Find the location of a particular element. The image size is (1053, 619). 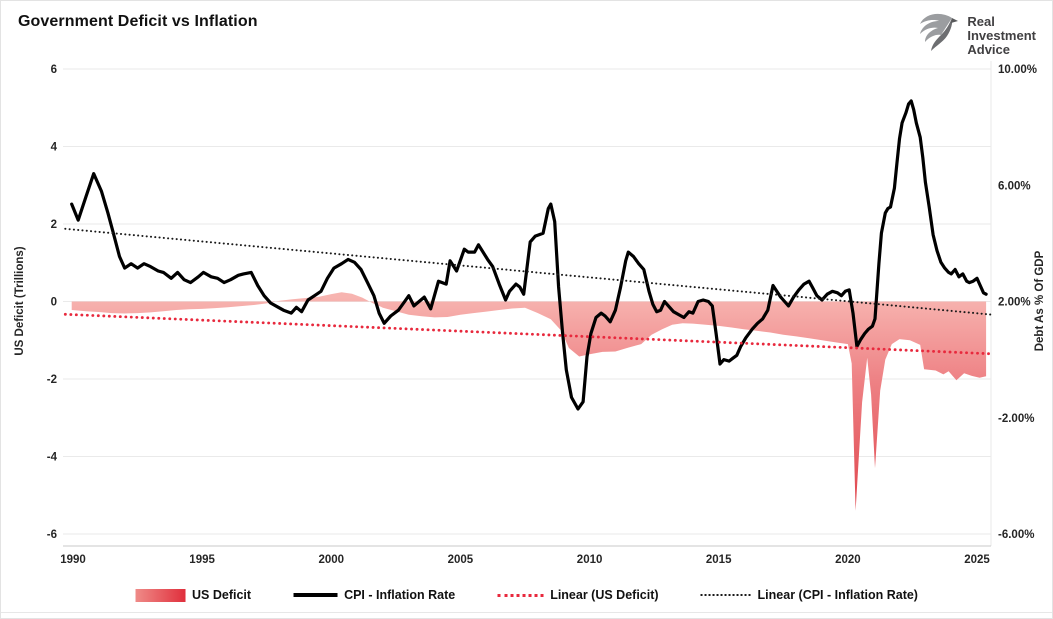

y-left-axis-title: US Deficit (Trillions) is located at coordinates (20, 300).